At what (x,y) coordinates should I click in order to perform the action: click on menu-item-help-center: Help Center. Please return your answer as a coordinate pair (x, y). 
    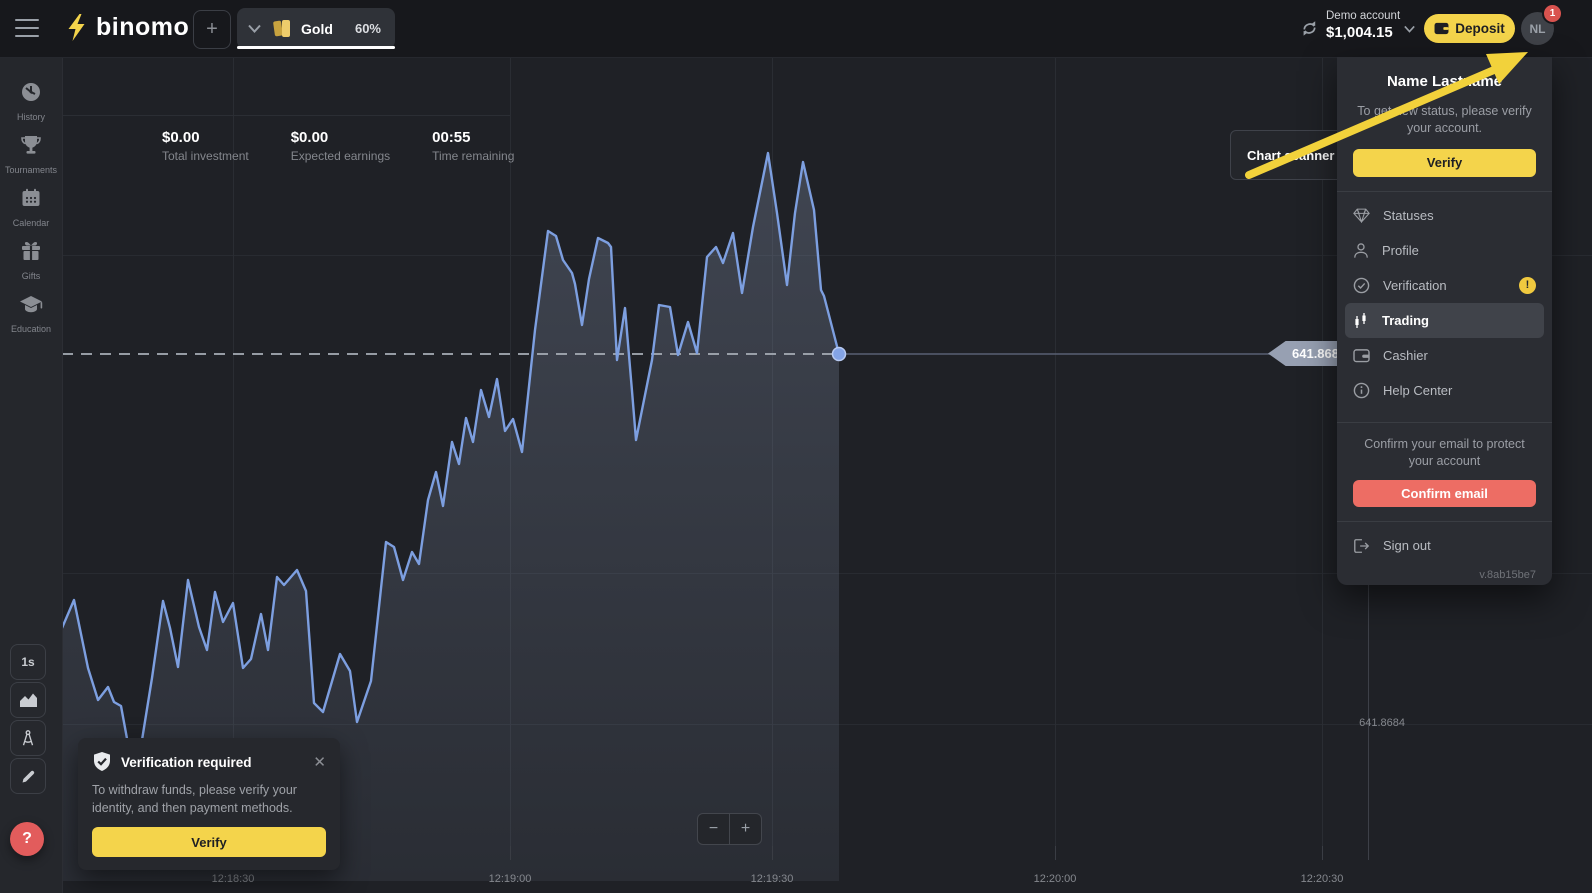
    Looking at the image, I should click on (1444, 390).